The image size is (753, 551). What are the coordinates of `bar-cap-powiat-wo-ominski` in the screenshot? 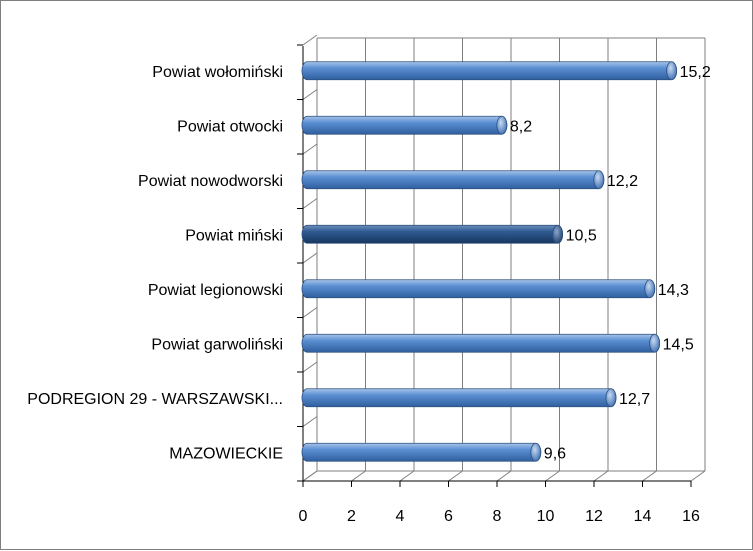 It's located at (671, 71).